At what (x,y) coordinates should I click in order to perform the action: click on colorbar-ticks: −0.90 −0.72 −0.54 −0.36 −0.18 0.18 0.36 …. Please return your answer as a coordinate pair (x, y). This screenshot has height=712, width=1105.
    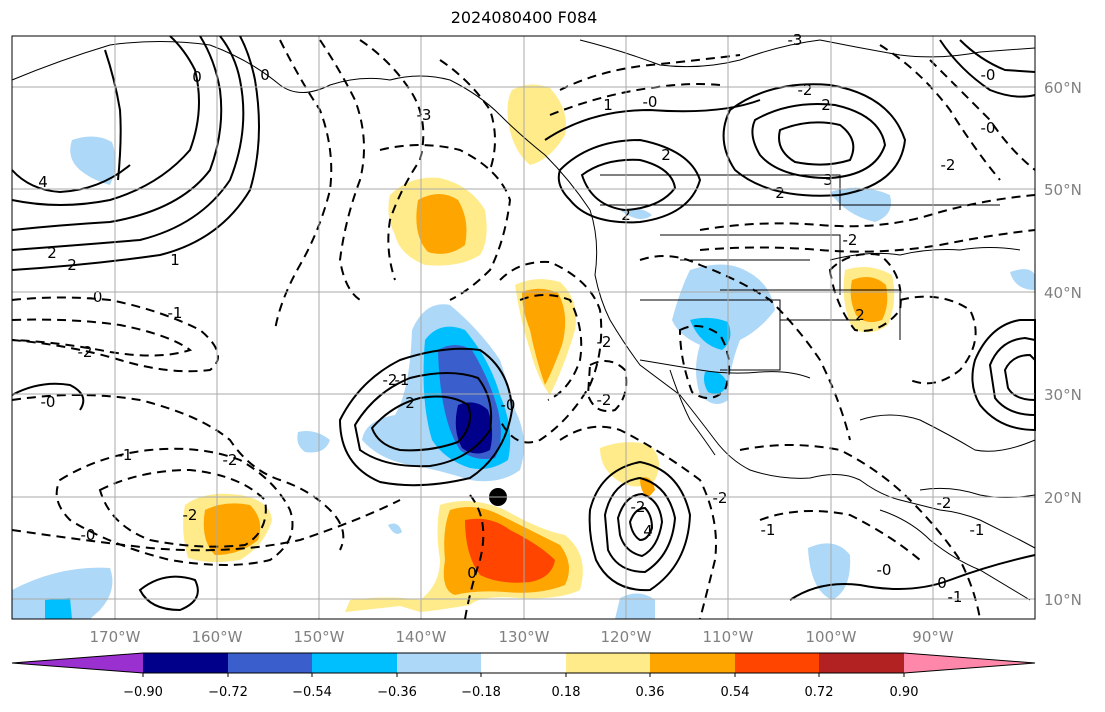
    Looking at the image, I should click on (520, 692).